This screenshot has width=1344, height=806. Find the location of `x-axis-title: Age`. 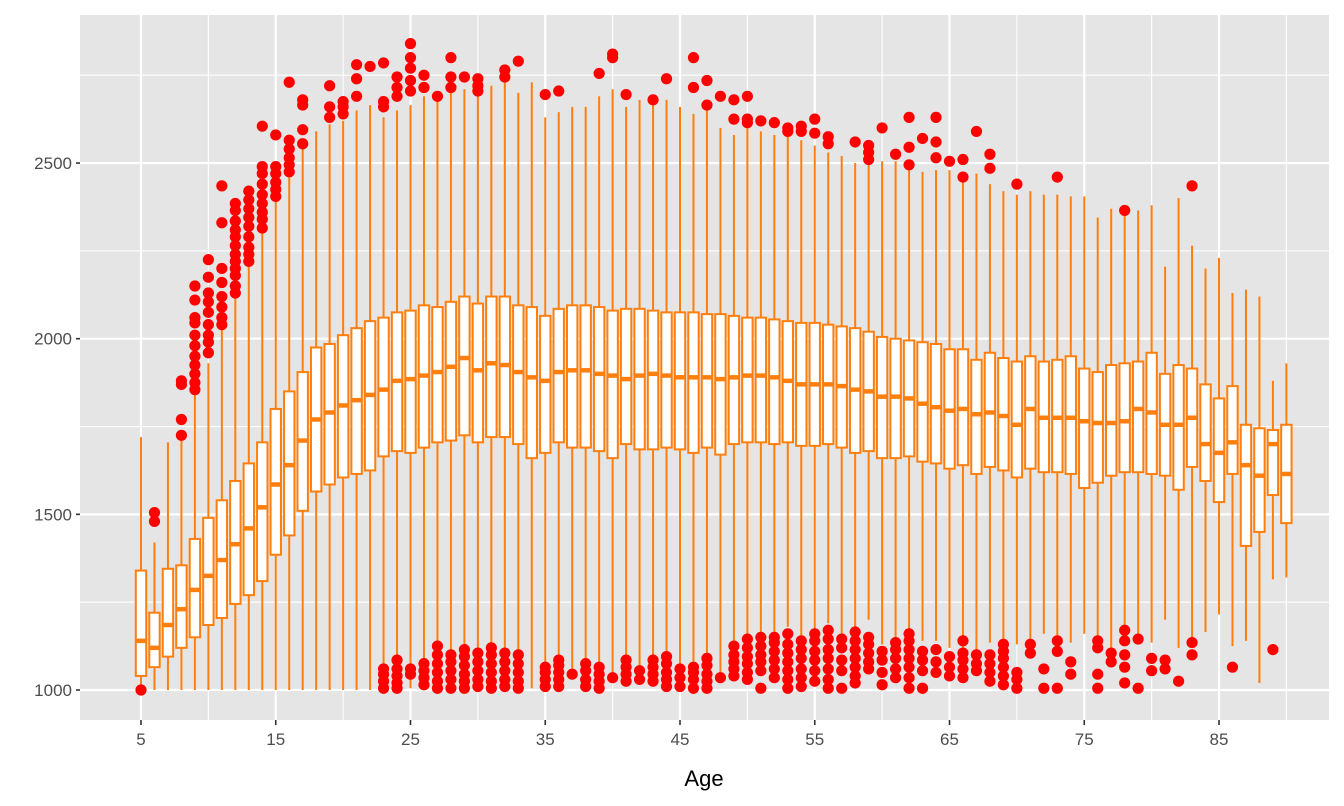

x-axis-title: Age is located at coordinates (703, 778).